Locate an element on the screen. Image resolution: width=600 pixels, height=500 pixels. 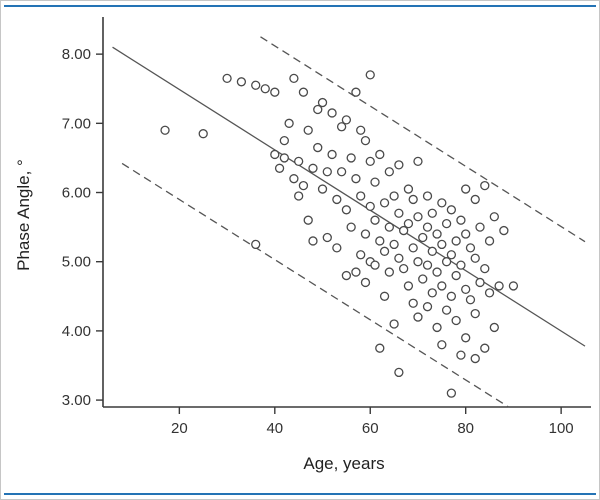
y-tick-label: 8.00 is located at coordinates (76, 54).